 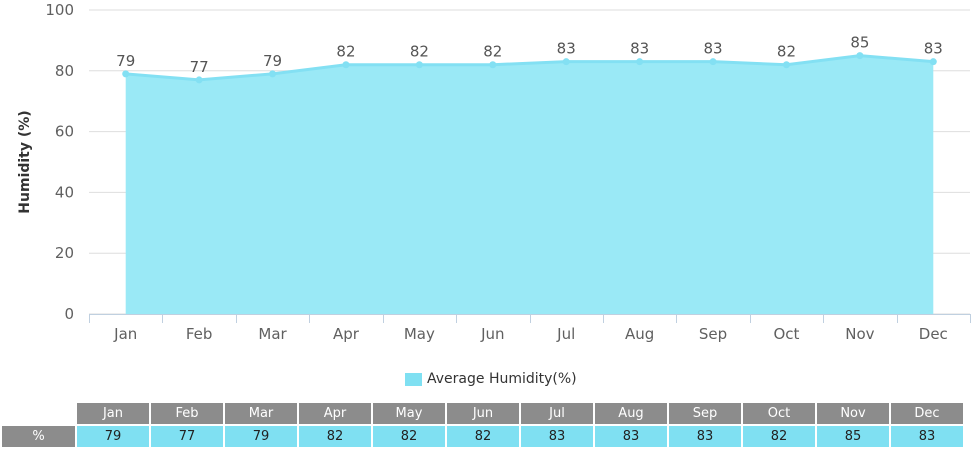 I want to click on series-line, so click(x=529, y=68).